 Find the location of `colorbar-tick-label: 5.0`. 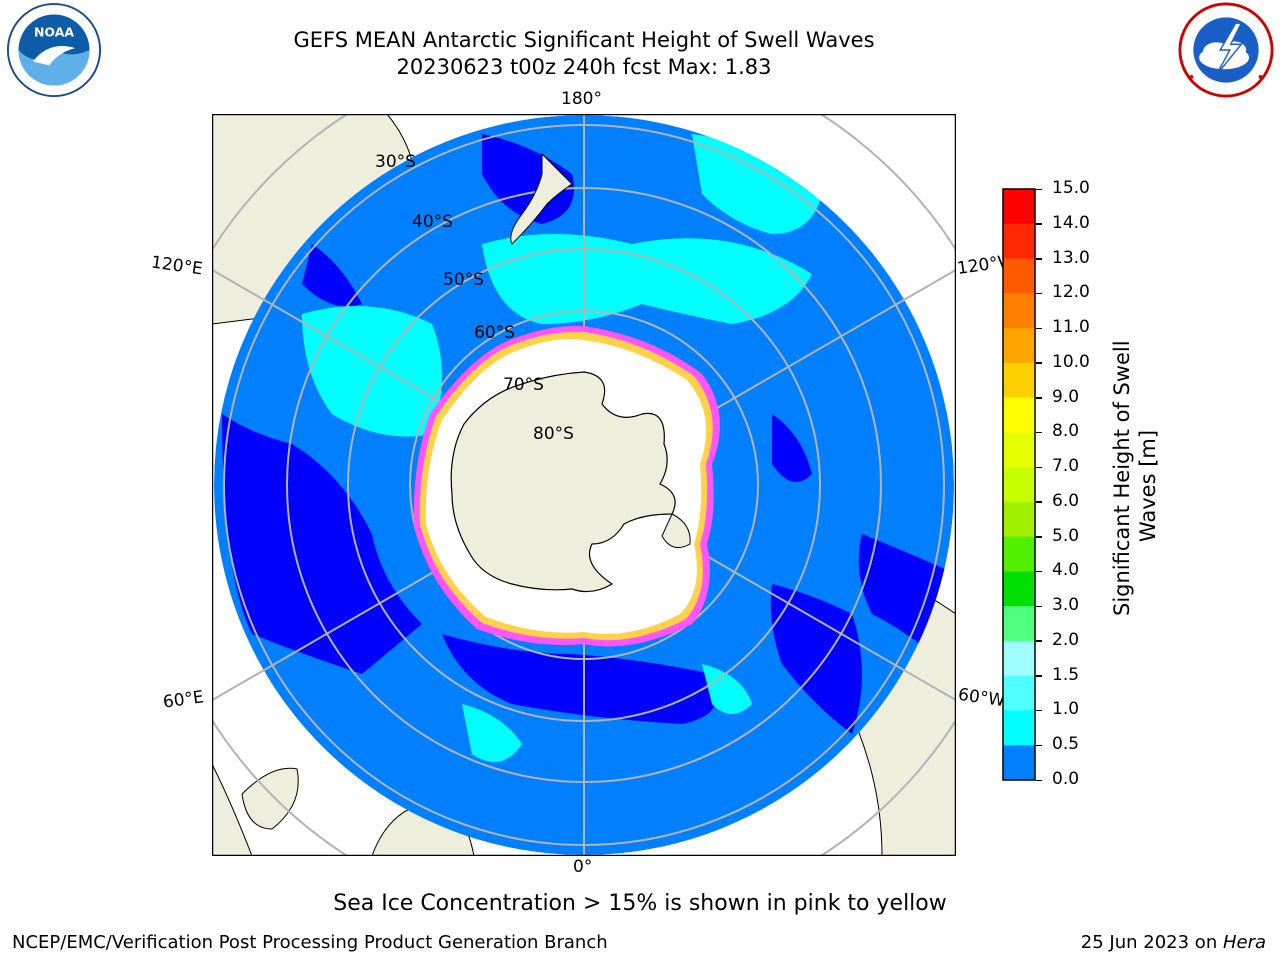

colorbar-tick-label: 5.0 is located at coordinates (1066, 535).